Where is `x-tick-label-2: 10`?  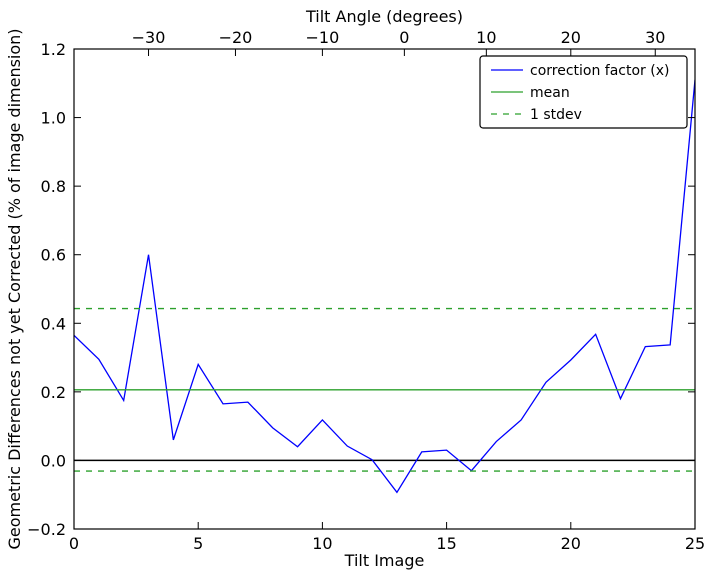
x-tick-label-2: 10 is located at coordinates (322, 543).